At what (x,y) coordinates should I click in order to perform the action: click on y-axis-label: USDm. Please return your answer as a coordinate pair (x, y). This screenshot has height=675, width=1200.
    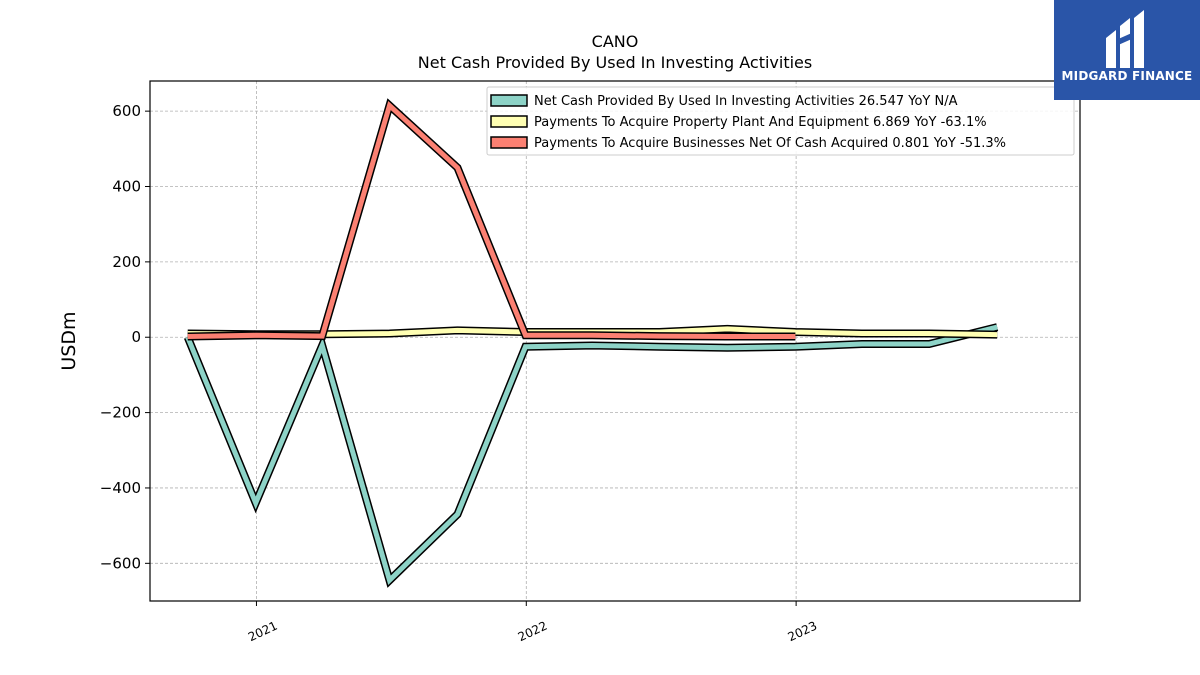
    Looking at the image, I should click on (69, 340).